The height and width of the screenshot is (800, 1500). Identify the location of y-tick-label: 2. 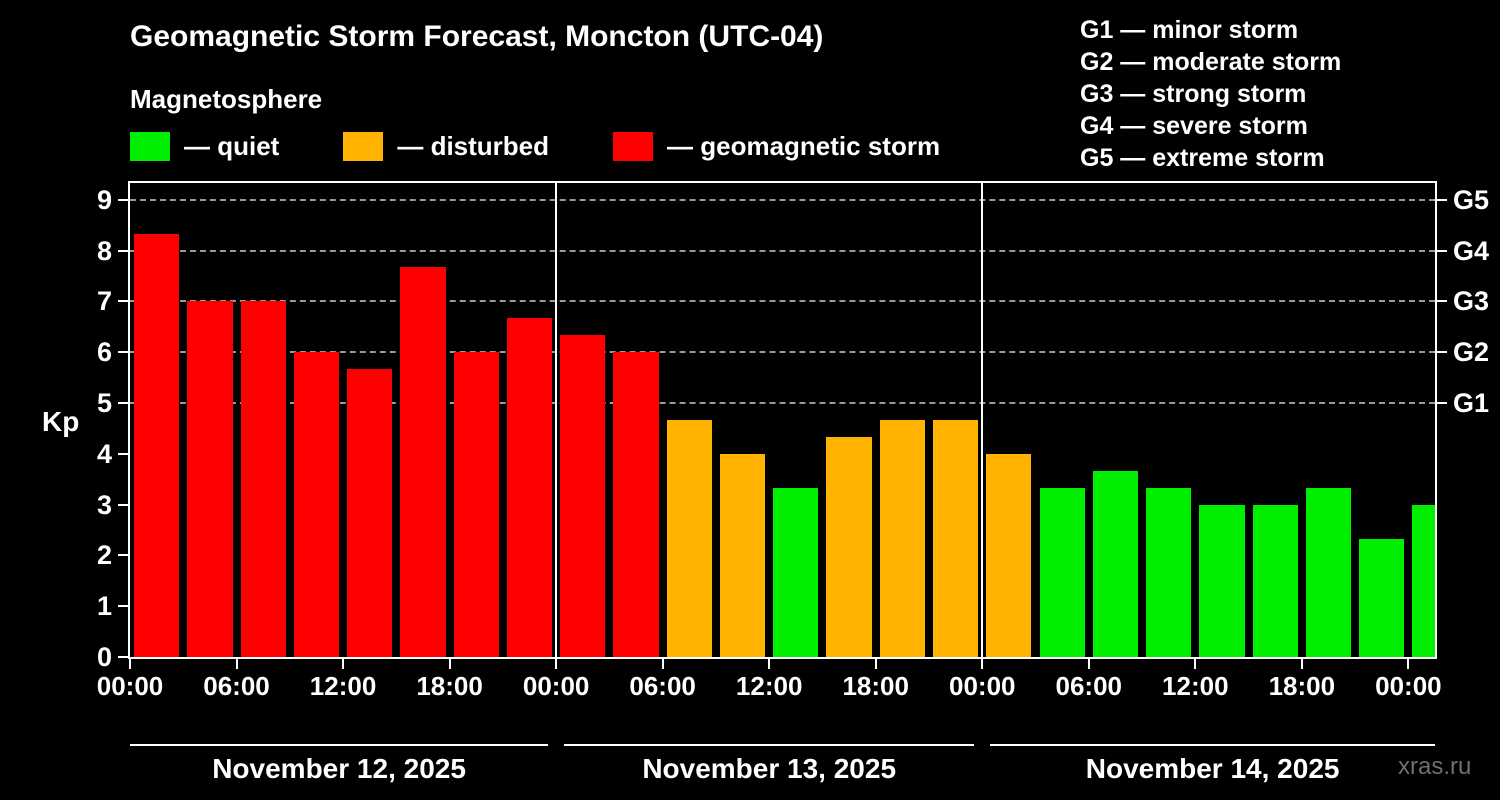
(104, 555).